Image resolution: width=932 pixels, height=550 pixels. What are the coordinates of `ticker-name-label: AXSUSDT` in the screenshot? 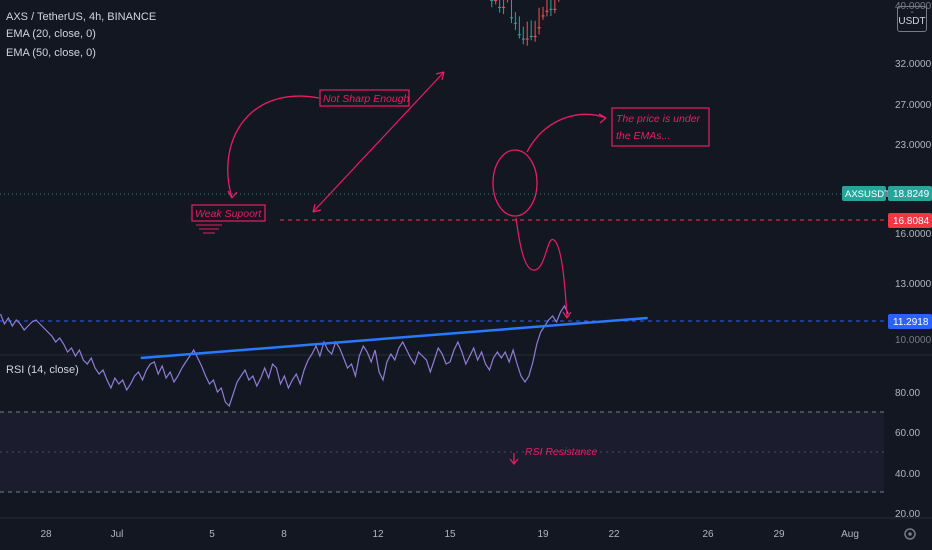 It's located at (867, 194).